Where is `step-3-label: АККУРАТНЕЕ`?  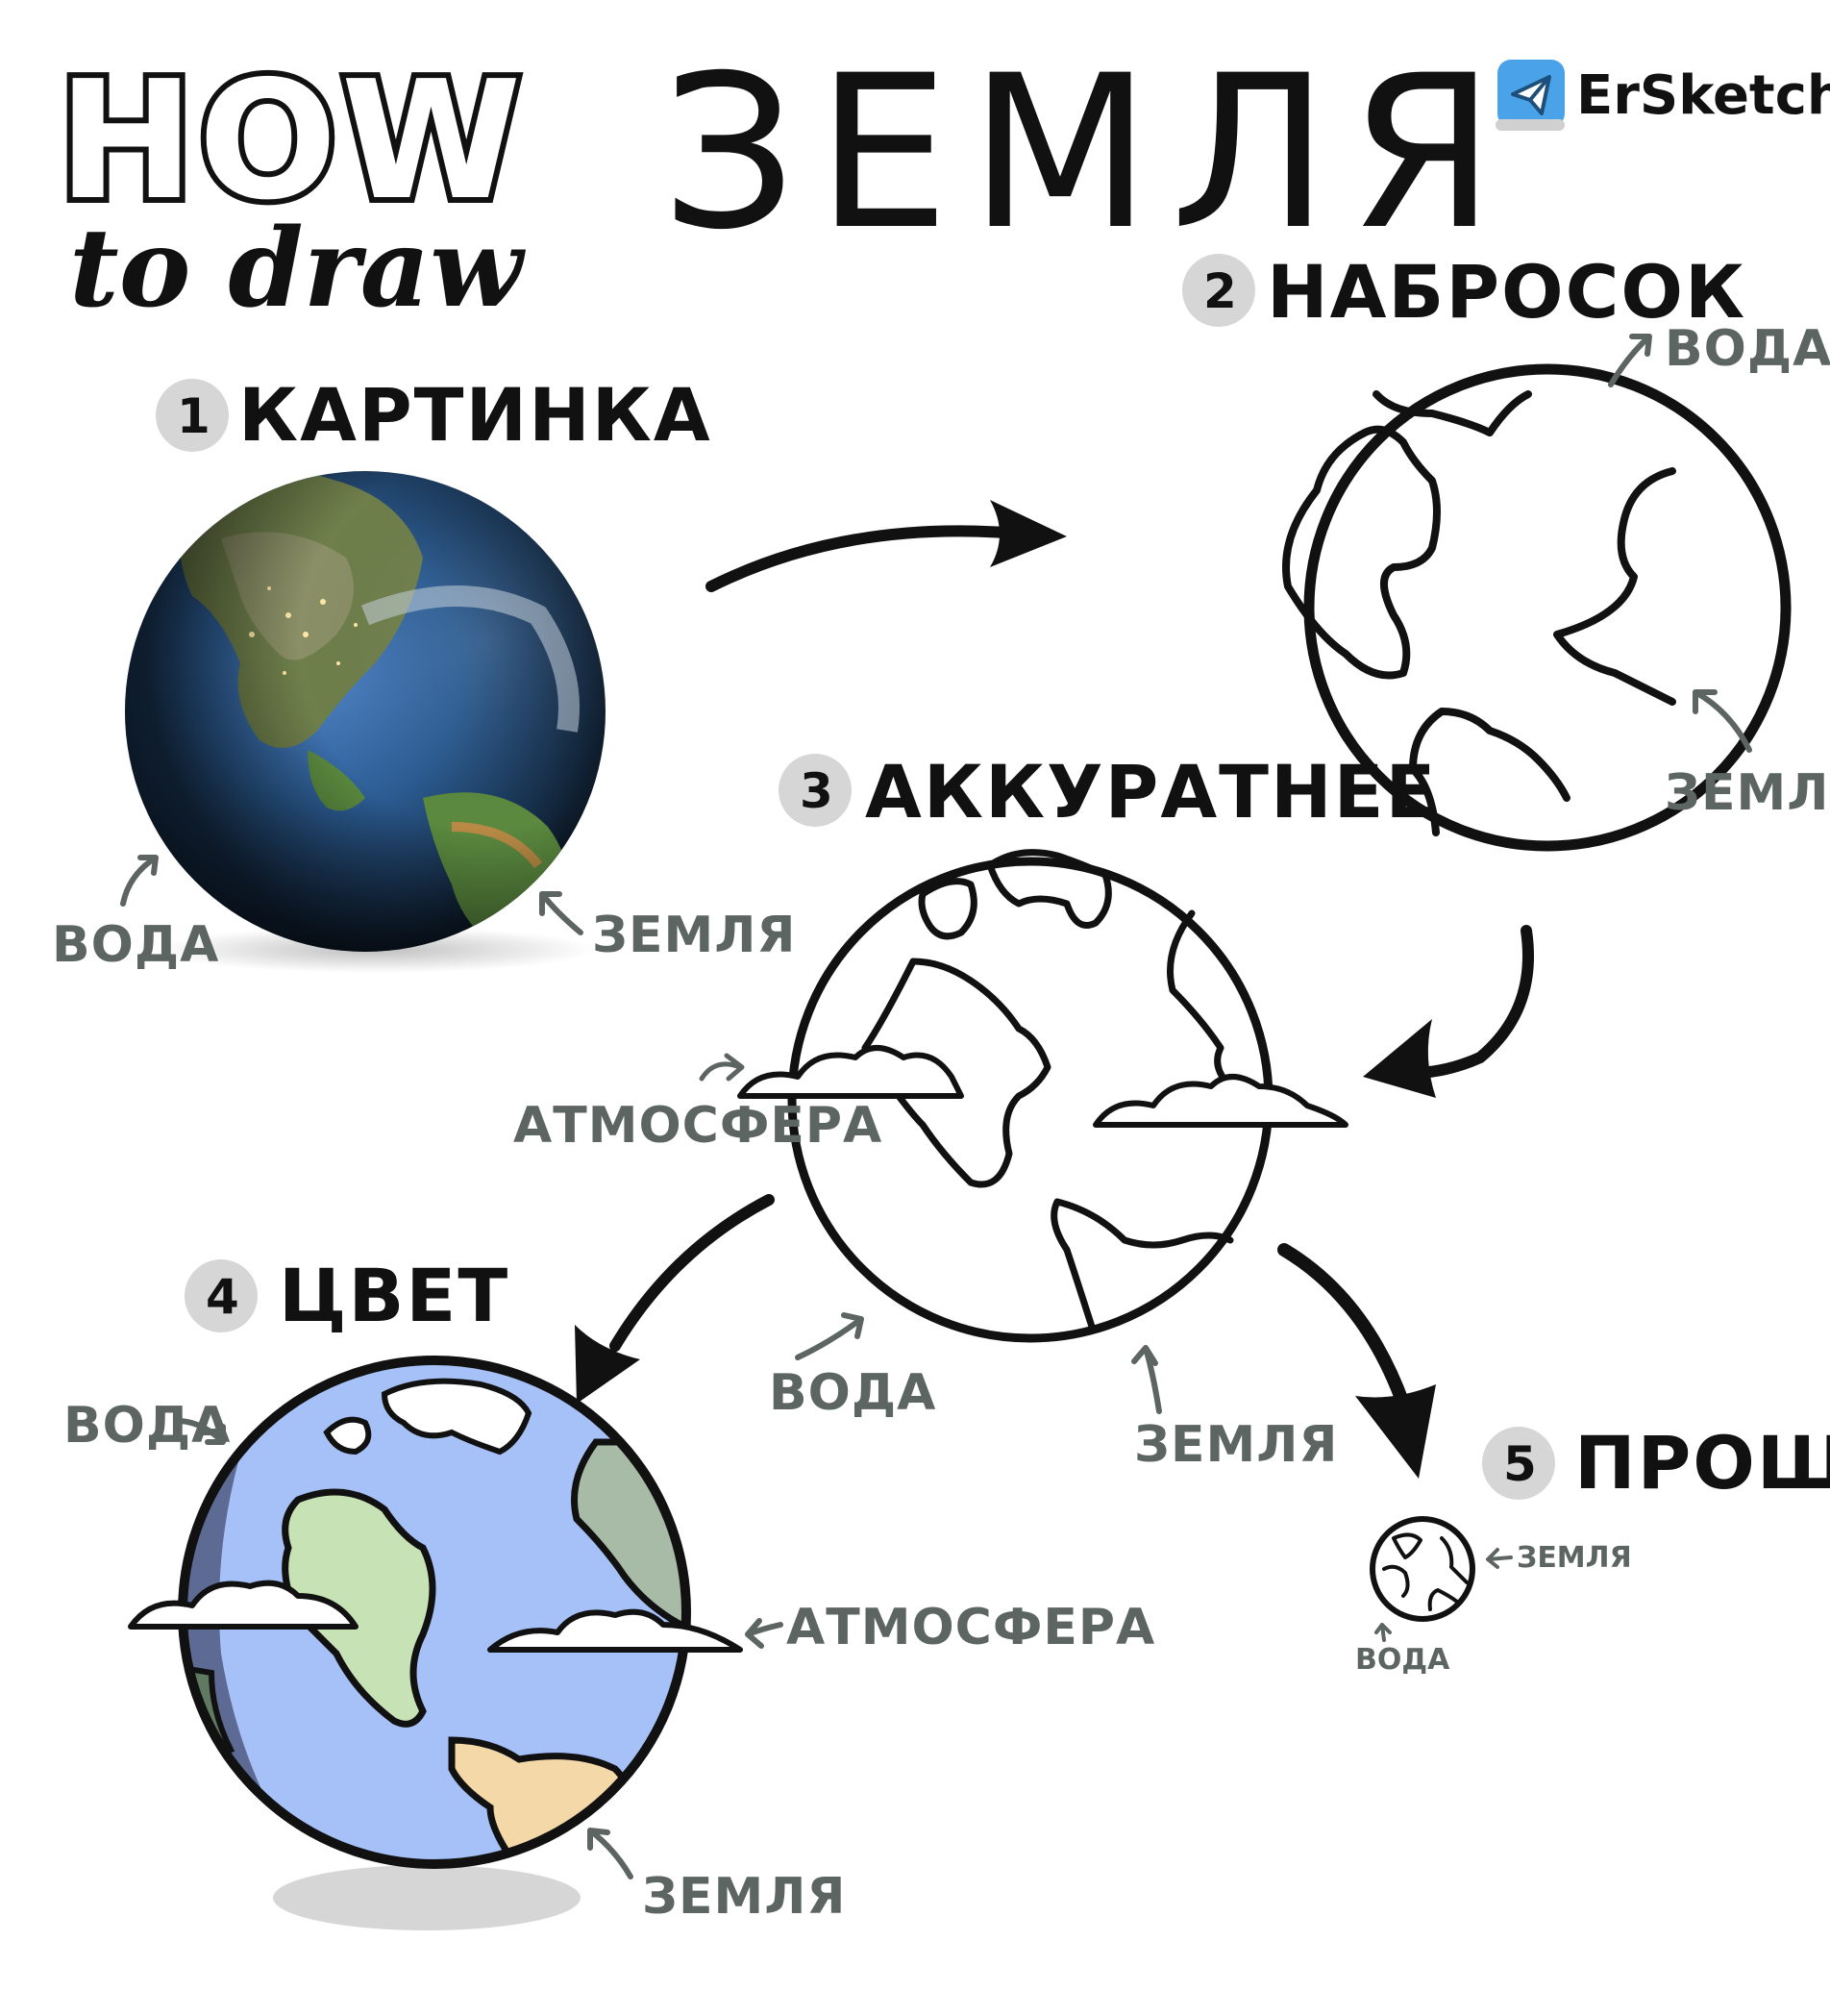 step-3-label: АККУРАТНЕЕ is located at coordinates (1151, 791).